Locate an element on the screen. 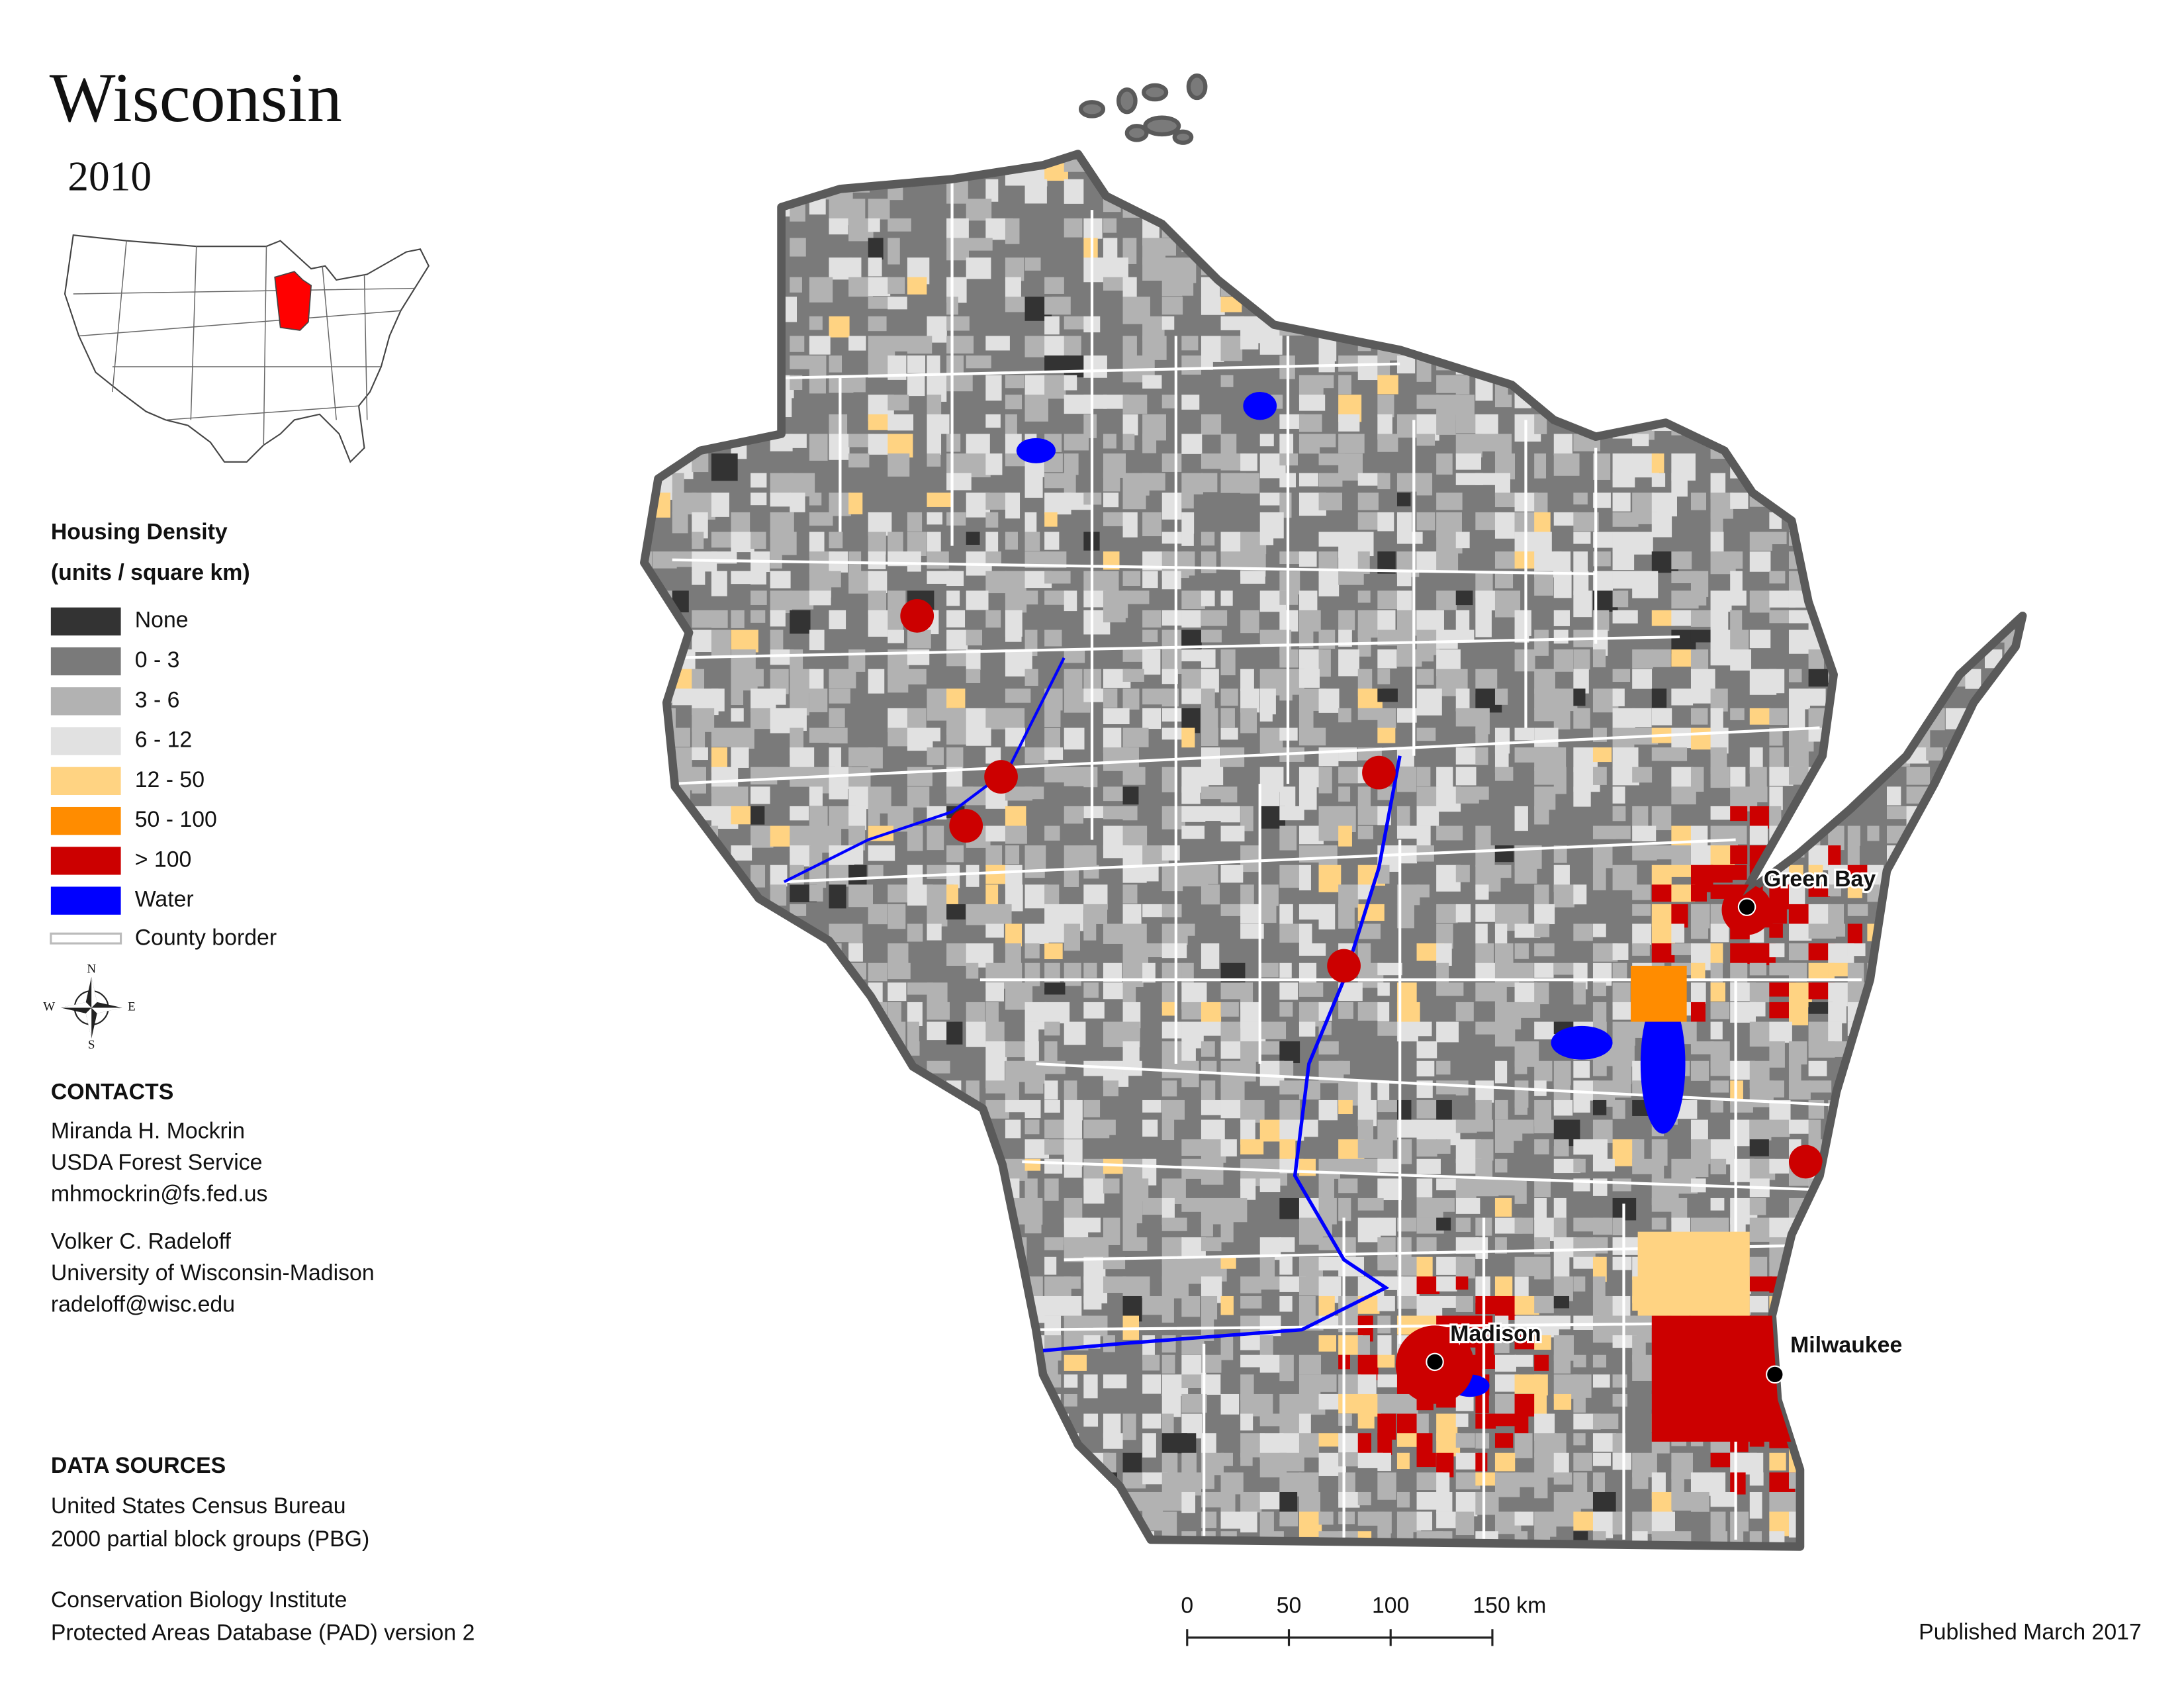 This screenshot has height=1688, width=2184. contact-line: Volker C. Radeloff is located at coordinates (141, 1241).